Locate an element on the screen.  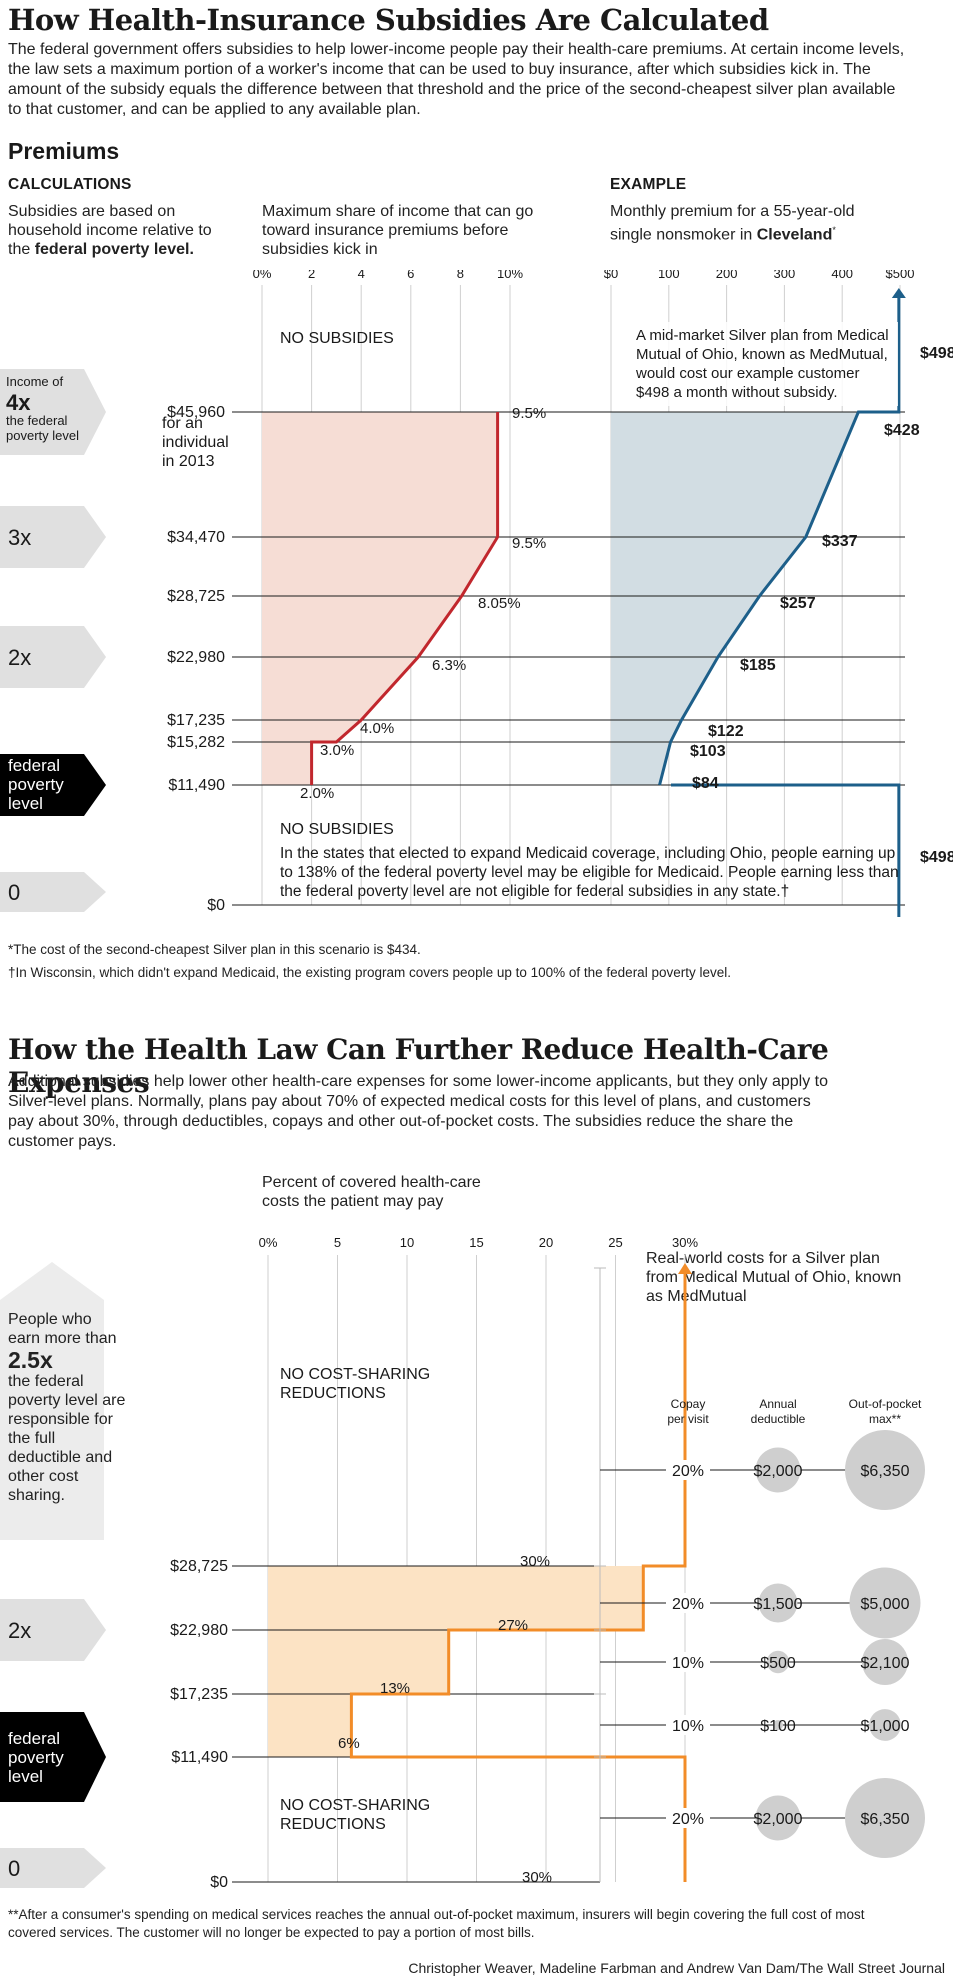
share-point-label: 2.0% is located at coordinates (317, 793).